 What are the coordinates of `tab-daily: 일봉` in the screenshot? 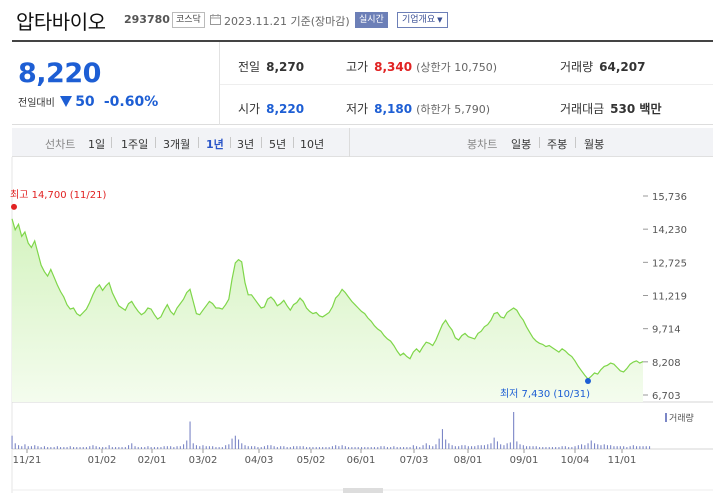 It's located at (521, 144).